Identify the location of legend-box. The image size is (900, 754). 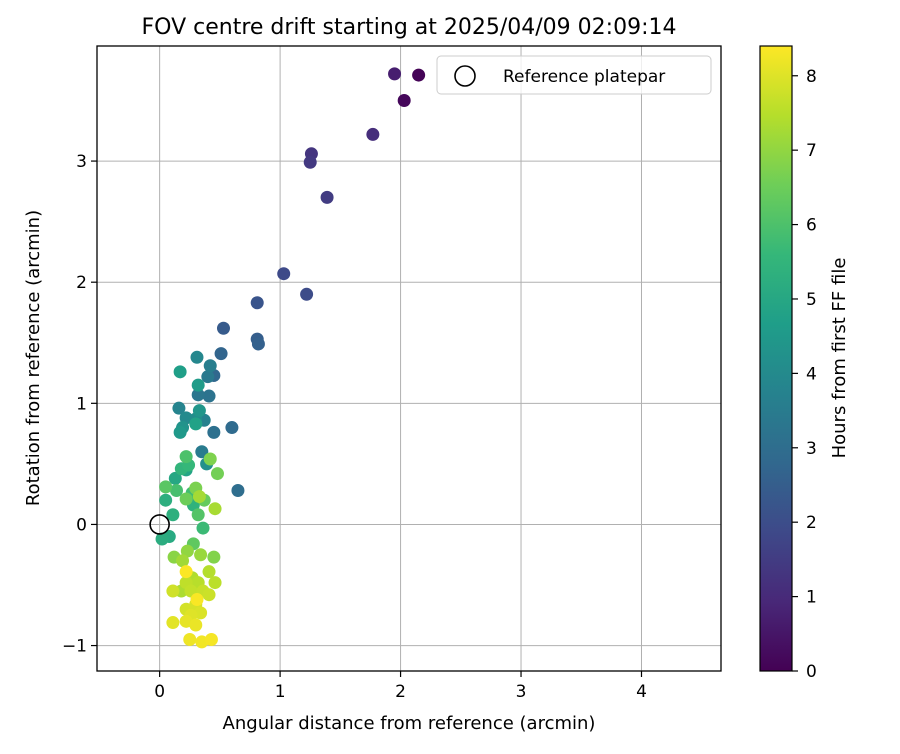
(574, 75).